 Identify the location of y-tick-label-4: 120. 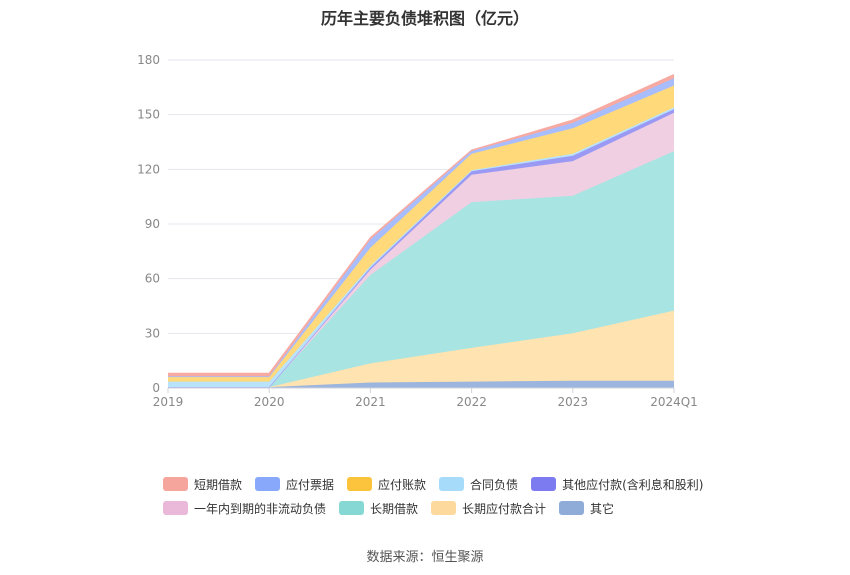
(148, 169).